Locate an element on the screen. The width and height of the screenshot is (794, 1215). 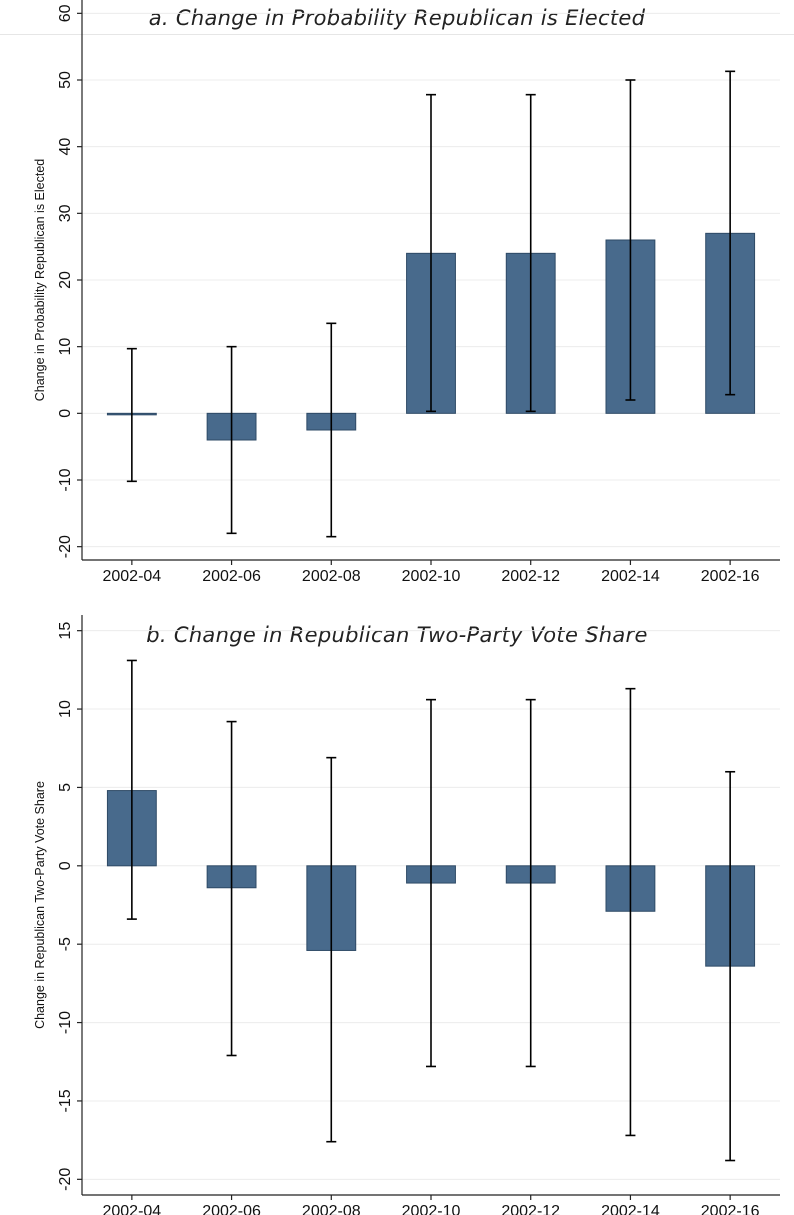
y-tick-label: 20 is located at coordinates (65, 280).